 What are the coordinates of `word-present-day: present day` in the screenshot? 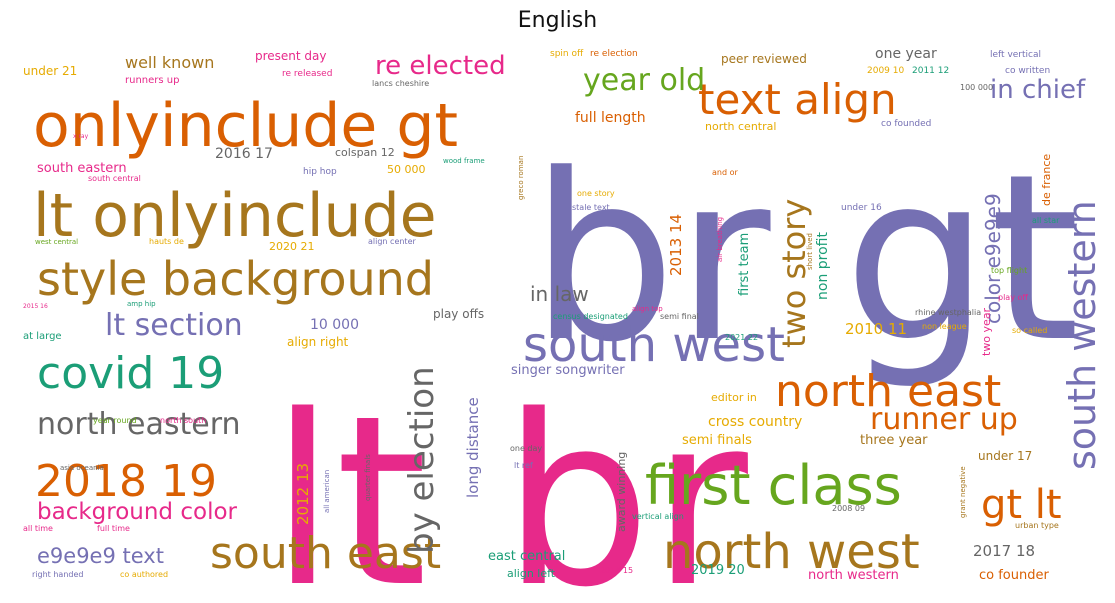 It's located at (291, 56).